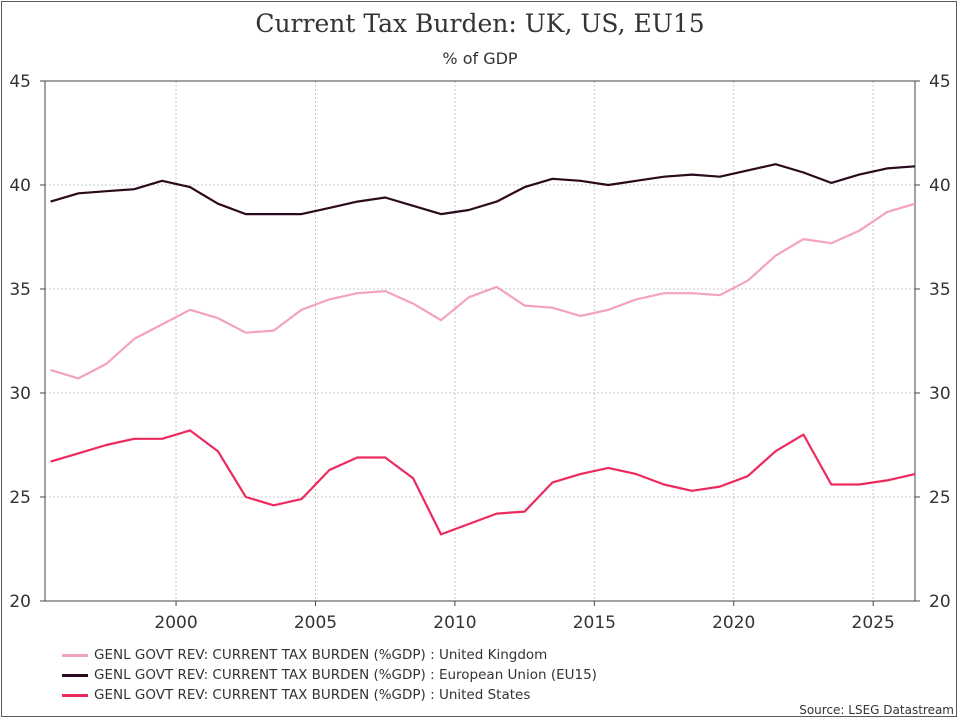 This screenshot has width=960, height=720. I want to click on y-tick-label-right-25: 25, so click(940, 498).